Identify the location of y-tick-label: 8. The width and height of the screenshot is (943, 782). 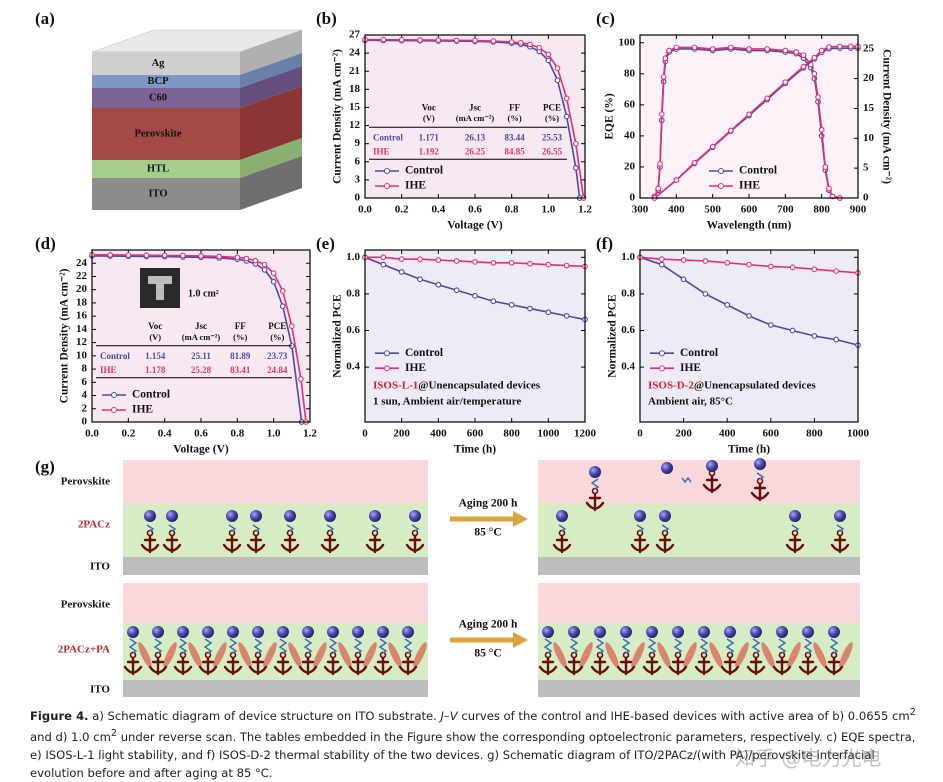
(85, 369).